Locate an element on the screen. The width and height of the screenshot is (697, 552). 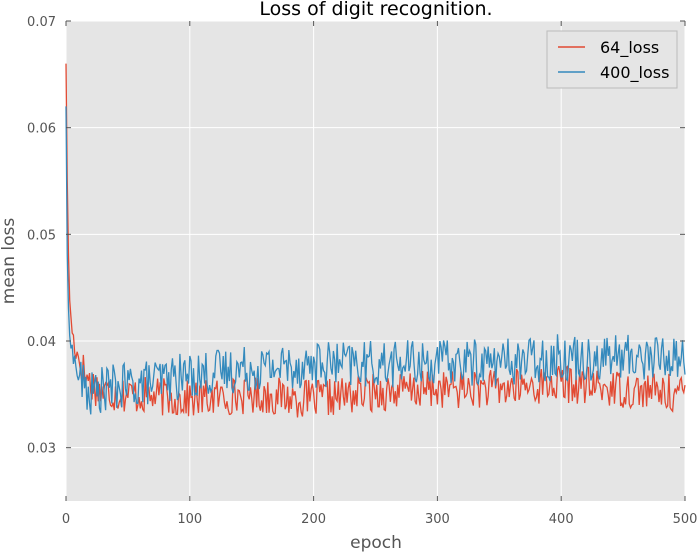
y-tick-label: 0.06 is located at coordinates (41, 129).